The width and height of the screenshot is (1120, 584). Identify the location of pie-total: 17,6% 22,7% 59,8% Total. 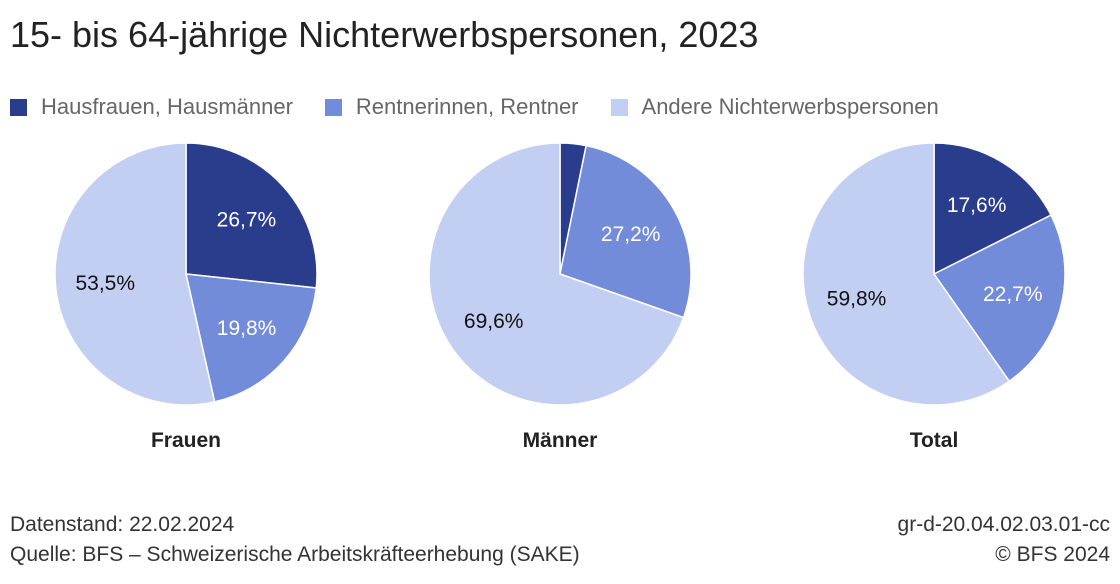
(934, 297).